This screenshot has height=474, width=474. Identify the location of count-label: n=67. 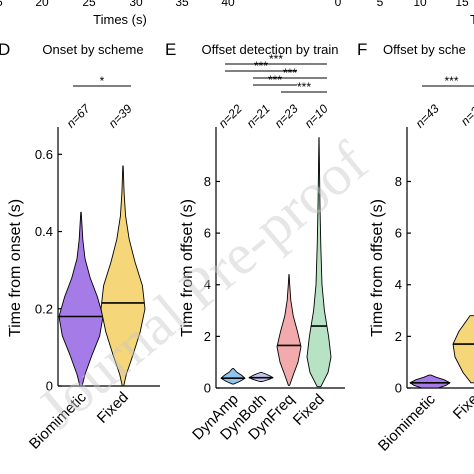
(79, 116).